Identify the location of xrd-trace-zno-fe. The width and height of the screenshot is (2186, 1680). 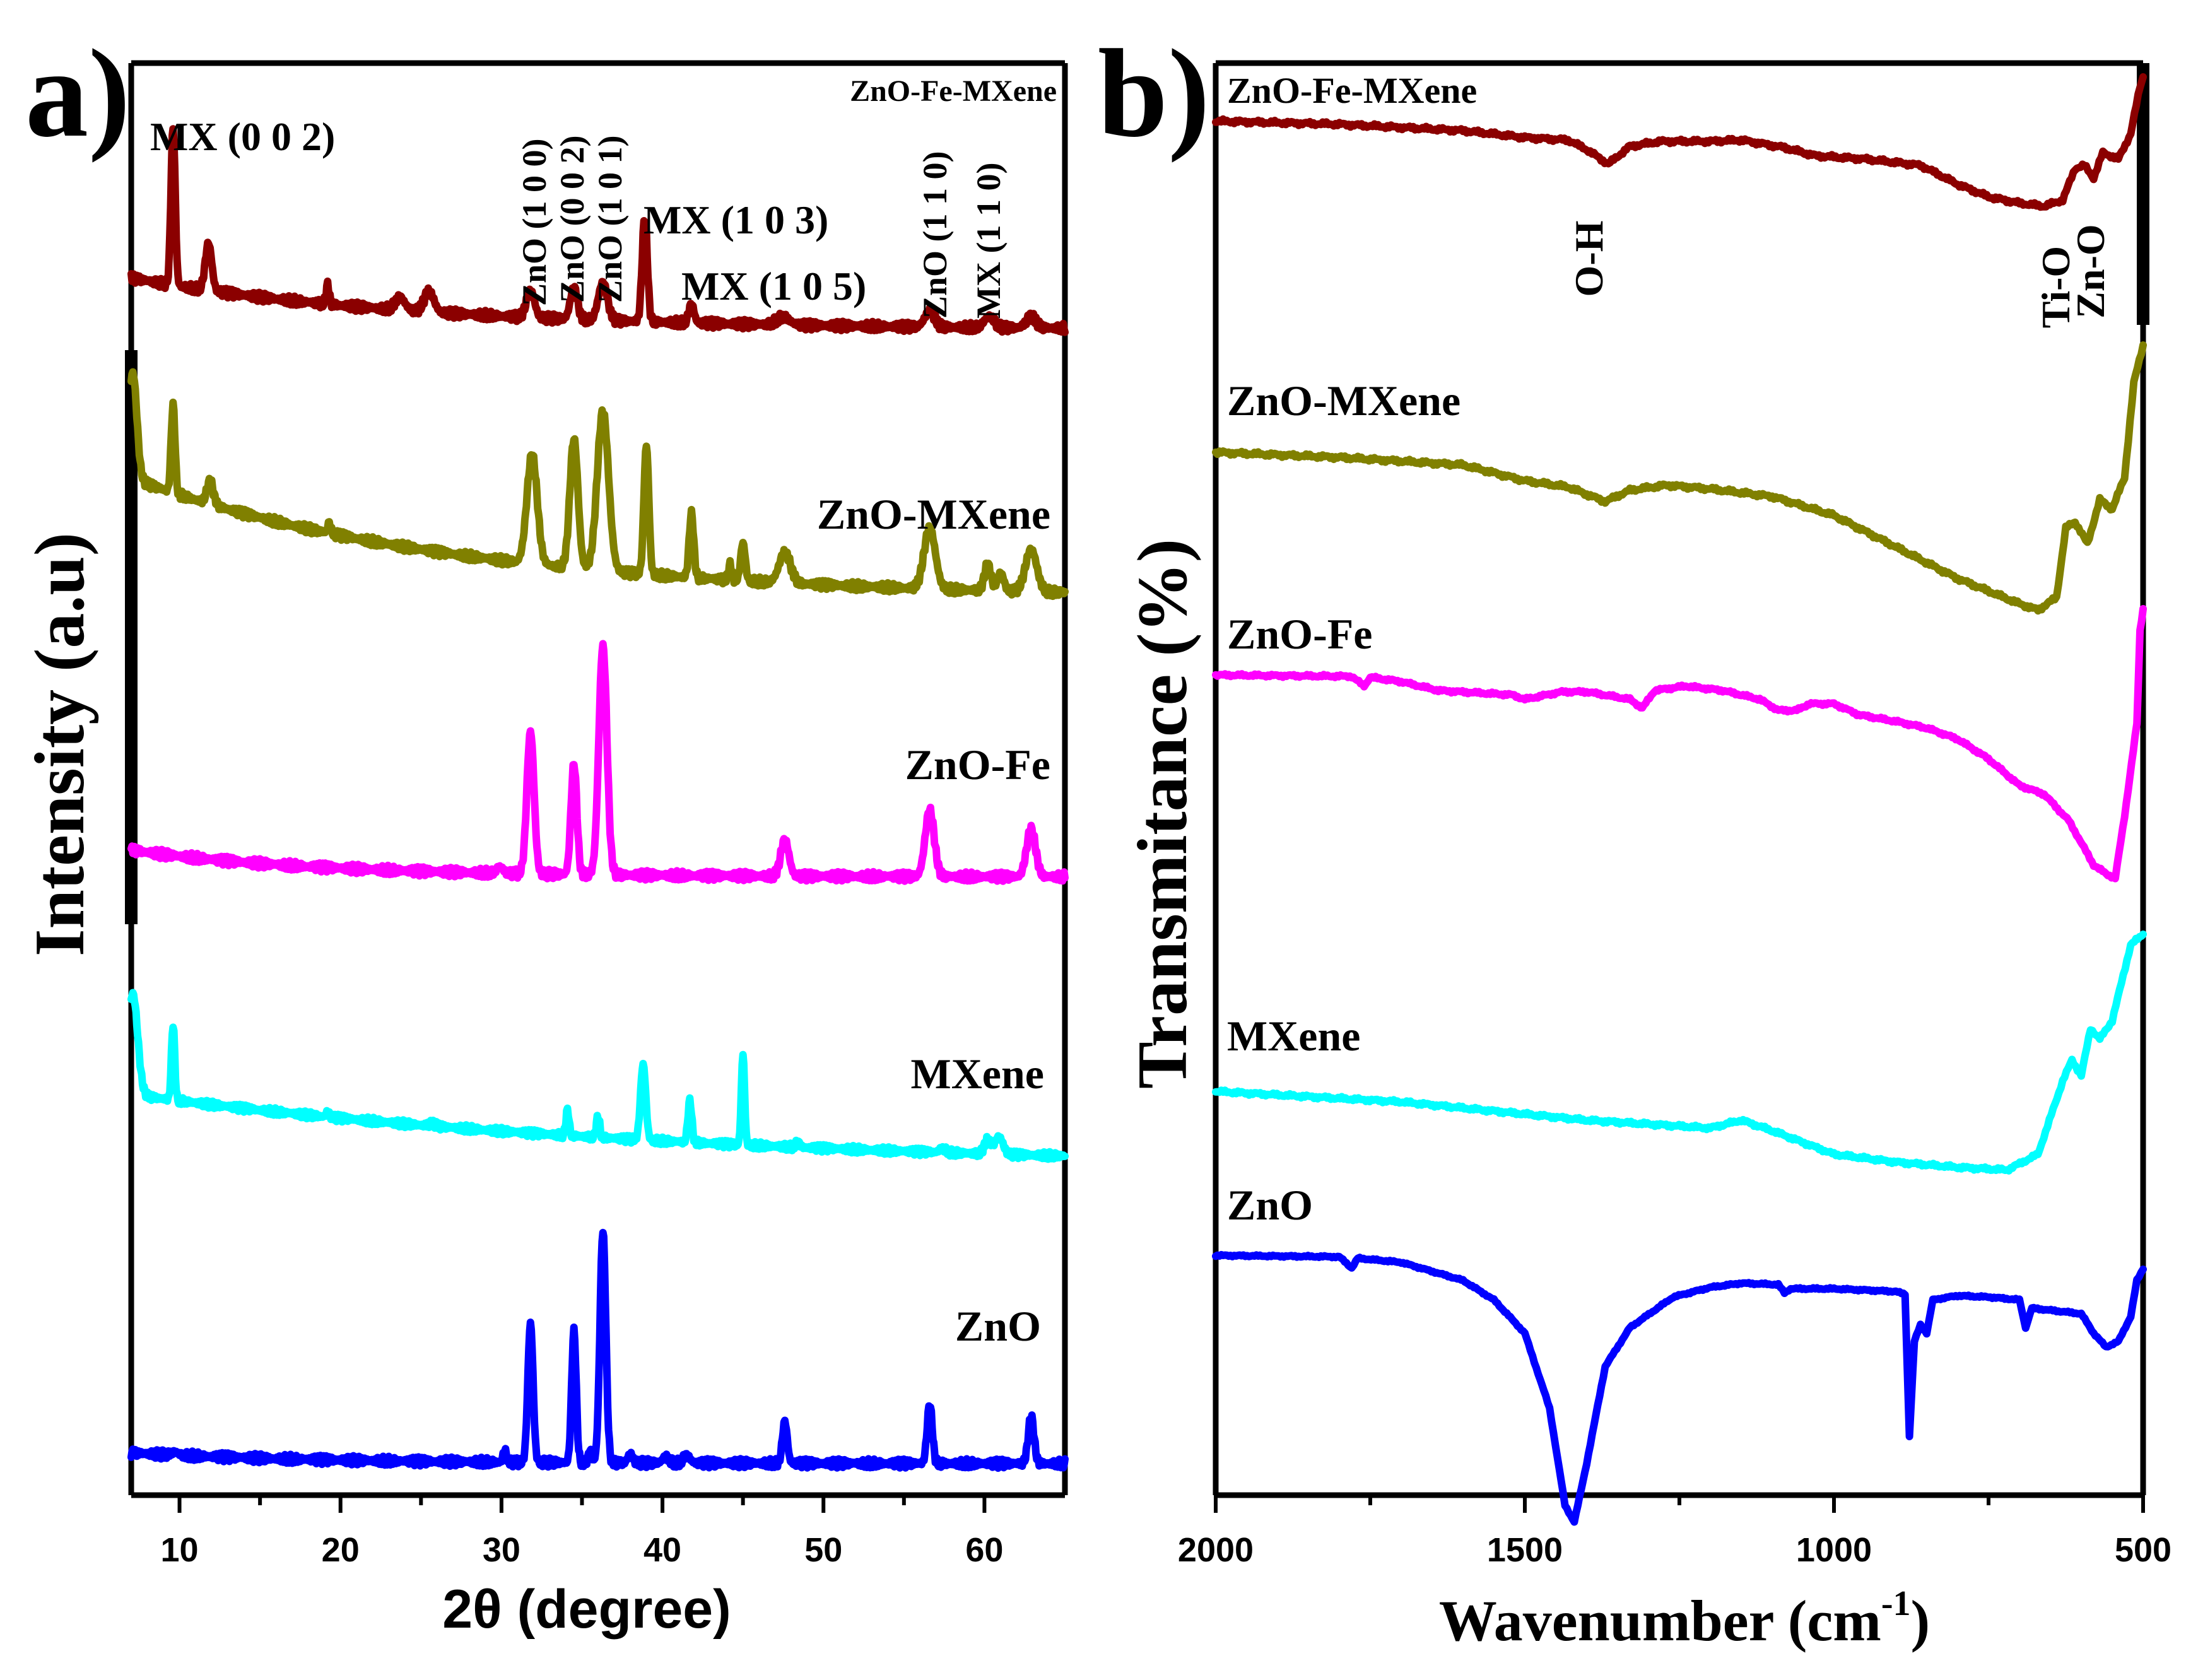
(598, 763).